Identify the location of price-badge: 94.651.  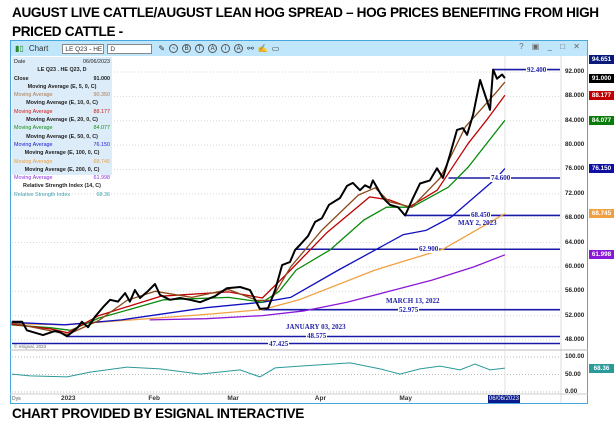
(601, 59).